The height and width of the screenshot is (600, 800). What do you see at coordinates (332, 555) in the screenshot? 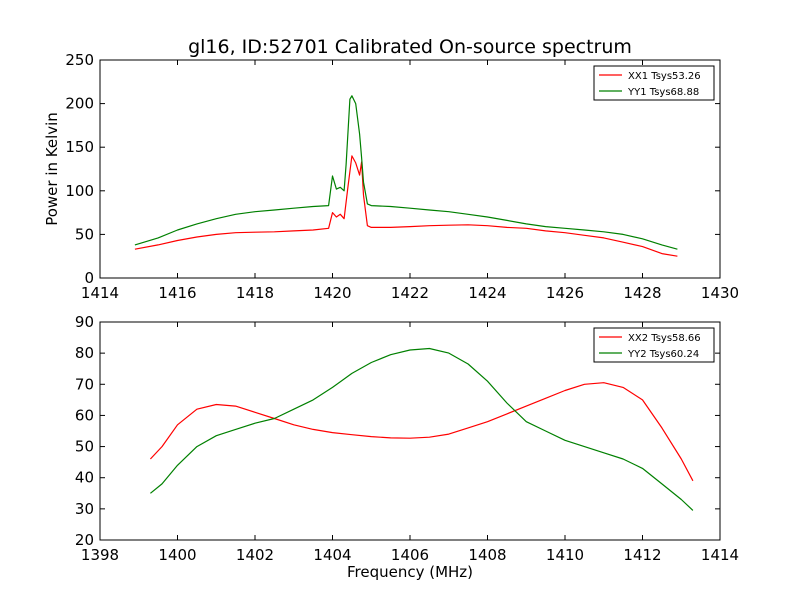
I see `x-tick-label: 1404` at bounding box center [332, 555].